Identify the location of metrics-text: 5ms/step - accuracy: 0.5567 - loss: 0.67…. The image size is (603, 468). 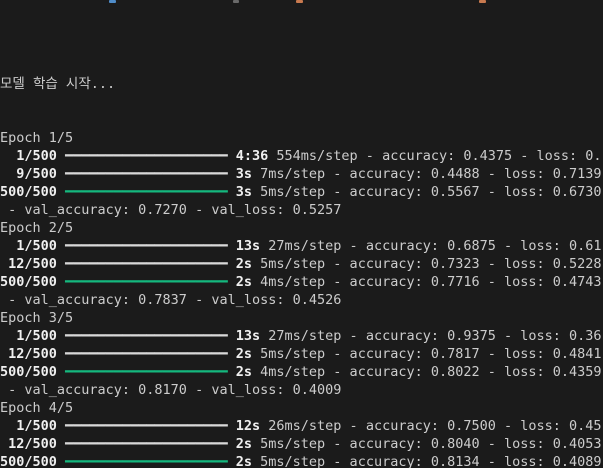
(431, 192).